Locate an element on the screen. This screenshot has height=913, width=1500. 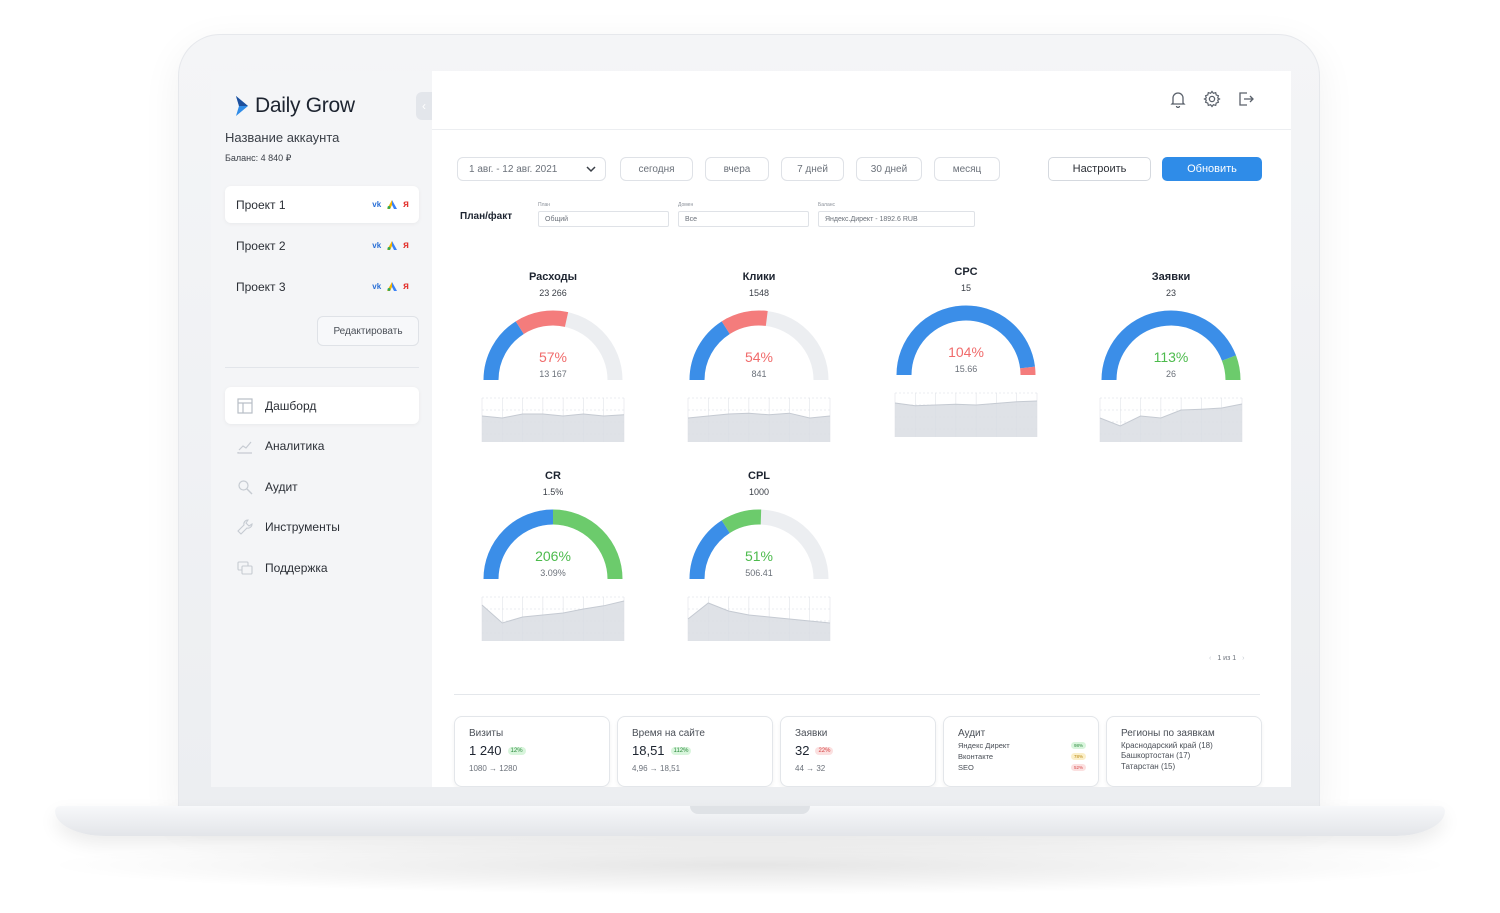
domain-field: Домен Все is located at coordinates (743, 214).